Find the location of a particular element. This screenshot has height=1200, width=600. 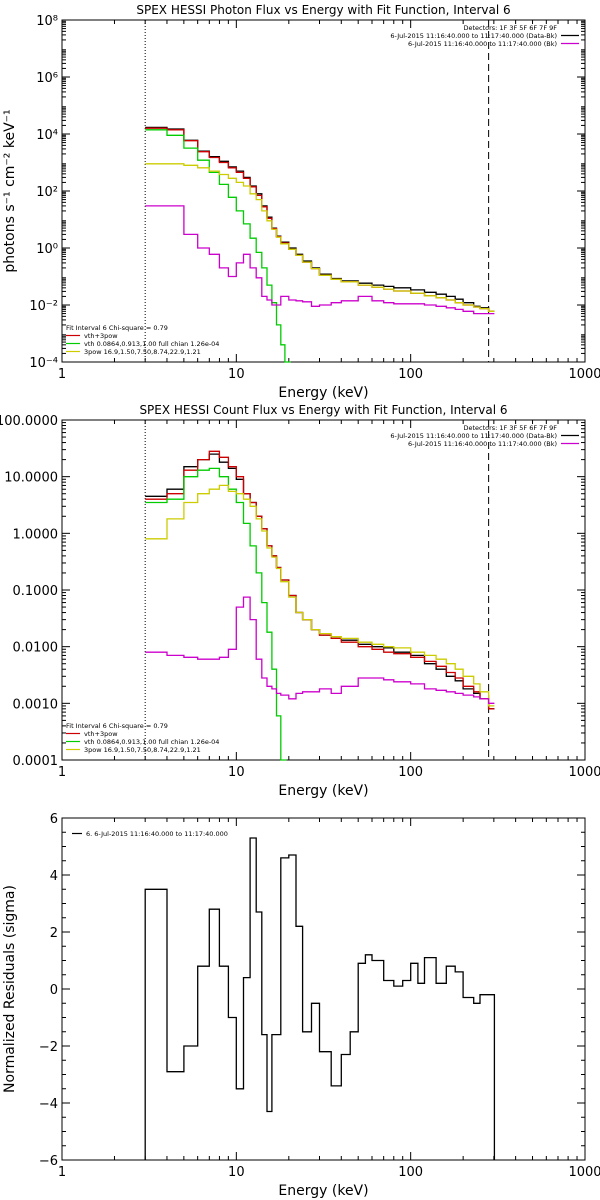

y-axis-label: Normalized Residuals (sigma) is located at coordinates (10, 989).